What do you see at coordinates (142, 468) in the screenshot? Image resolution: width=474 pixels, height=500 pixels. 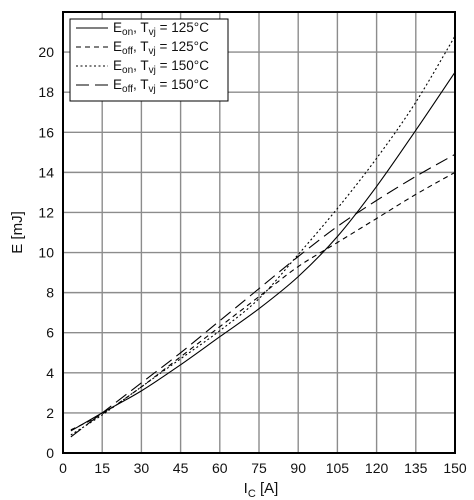 I see `x-tick-label: 30` at bounding box center [142, 468].